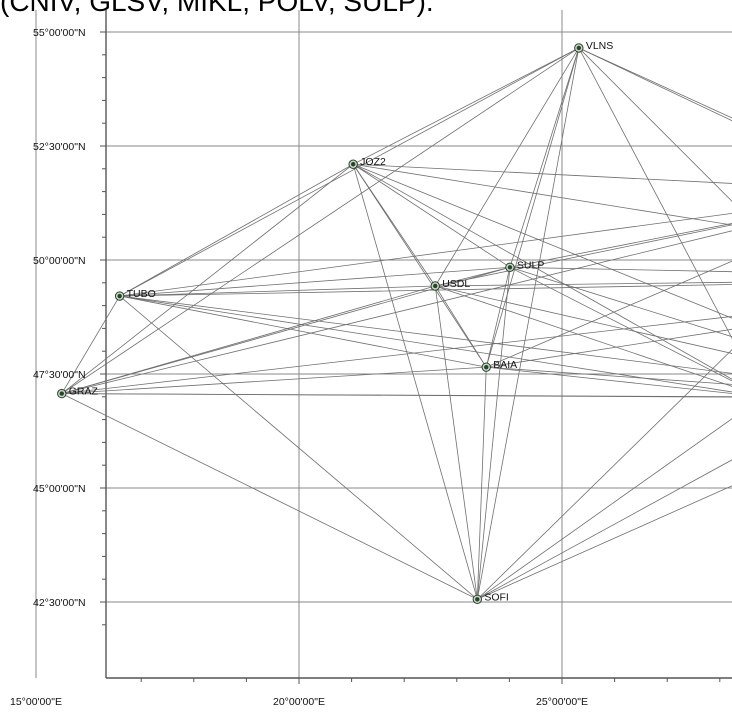 The width and height of the screenshot is (732, 713). What do you see at coordinates (456, 284) in the screenshot?
I see `station-label: USDL` at bounding box center [456, 284].